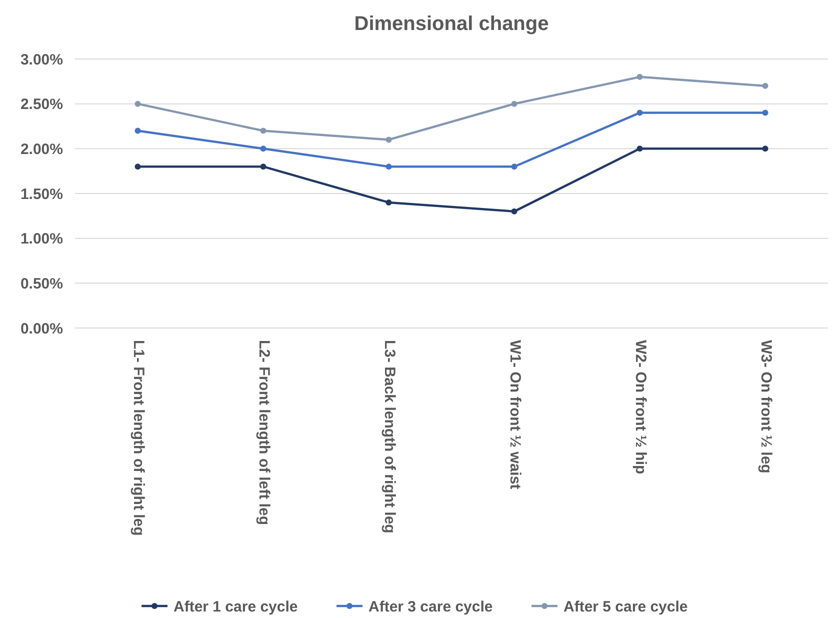  I want to click on y-tick-label: 2.50%, so click(41, 105).